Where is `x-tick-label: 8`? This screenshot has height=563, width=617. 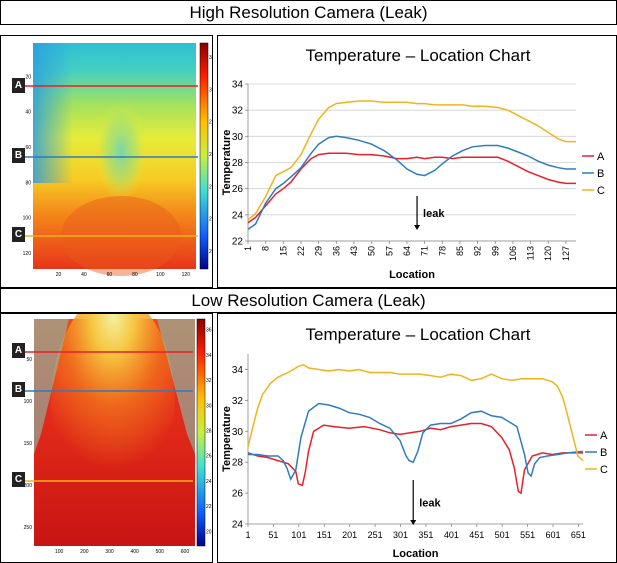
x-tick-label: 8 is located at coordinates (266, 248).